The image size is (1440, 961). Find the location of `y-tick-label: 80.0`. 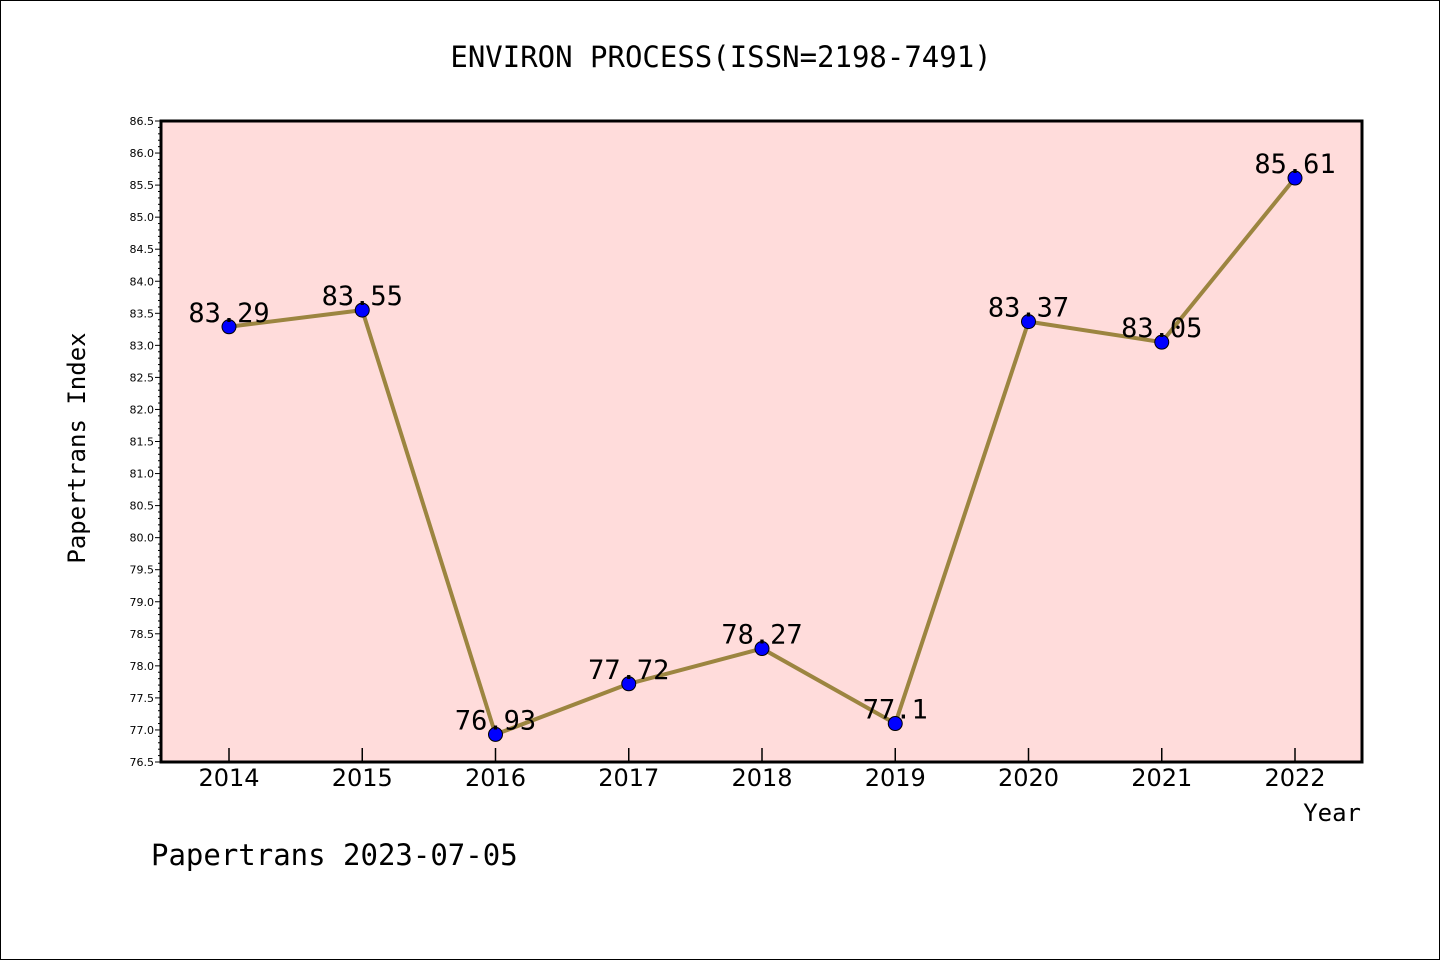

y-tick-label: 80.0 is located at coordinates (142, 538).